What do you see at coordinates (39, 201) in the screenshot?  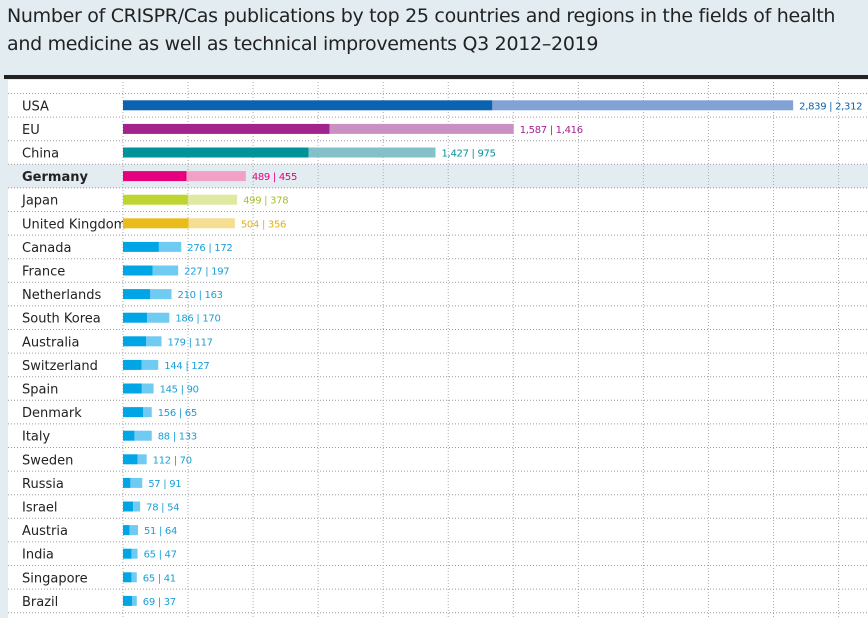 I see `category-label: Japan` at bounding box center [39, 201].